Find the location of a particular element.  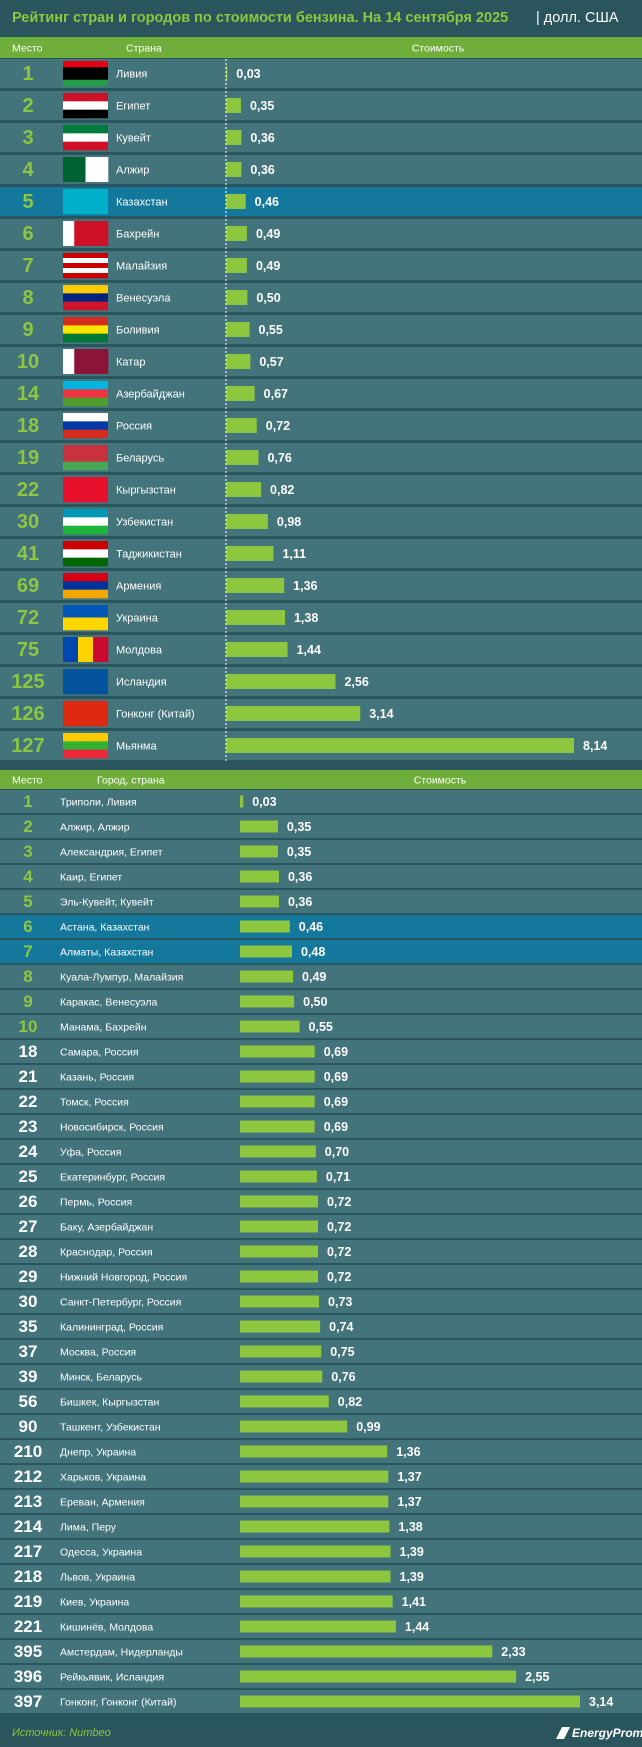

category-label: Астана, Казахстан is located at coordinates (105, 927).